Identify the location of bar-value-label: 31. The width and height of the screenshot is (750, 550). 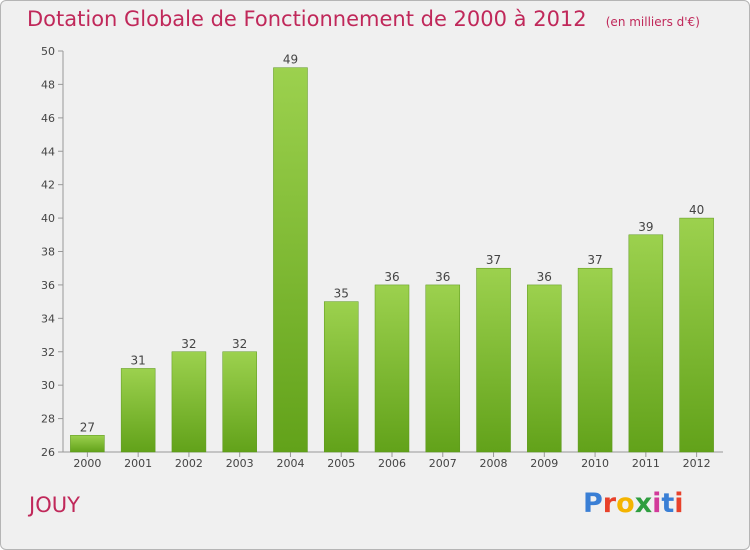
(138, 360).